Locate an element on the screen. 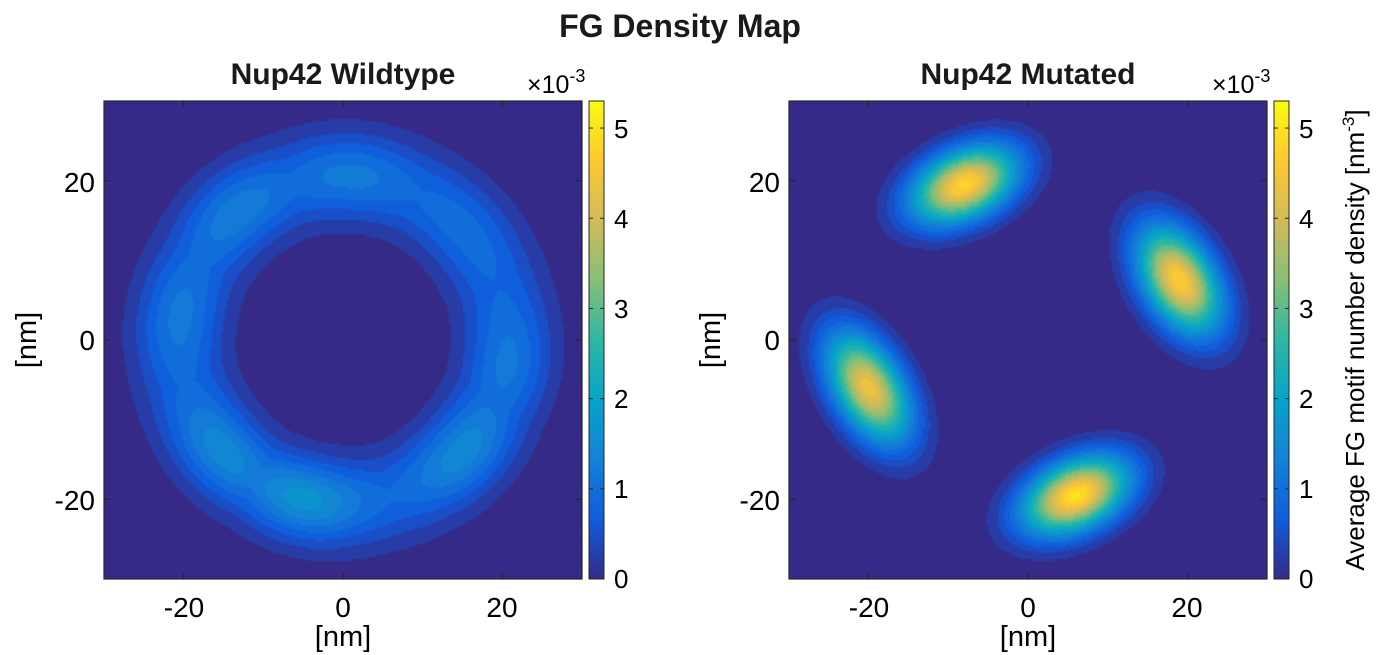 Image resolution: width=1376 pixels, height=655 pixels. panel-title-wildtype: Nup42 Wildtype is located at coordinates (343, 74).